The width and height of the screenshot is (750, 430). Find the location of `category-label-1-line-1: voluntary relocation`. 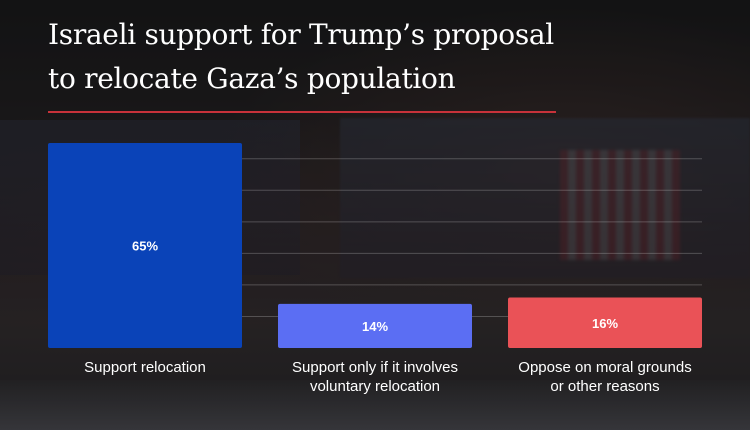

category-label-1-line-1: voluntary relocation is located at coordinates (375, 386).